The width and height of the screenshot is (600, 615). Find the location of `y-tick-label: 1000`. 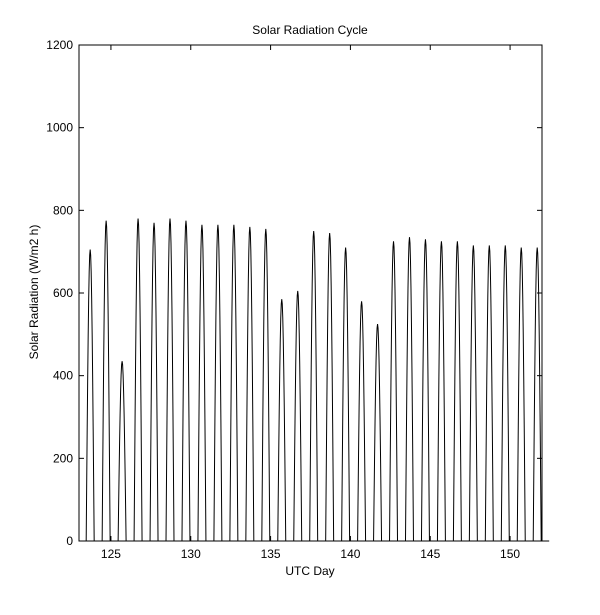

y-tick-label: 1000 is located at coordinates (59, 128).